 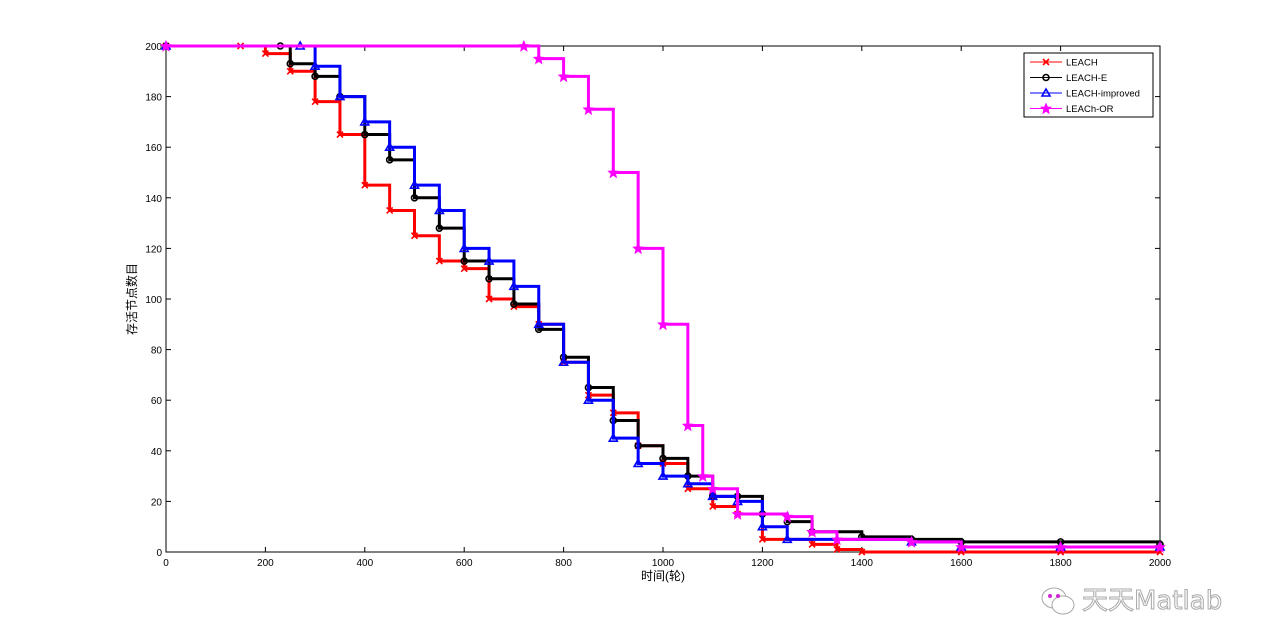 I want to click on y-tick-label: 140, so click(x=153, y=199).